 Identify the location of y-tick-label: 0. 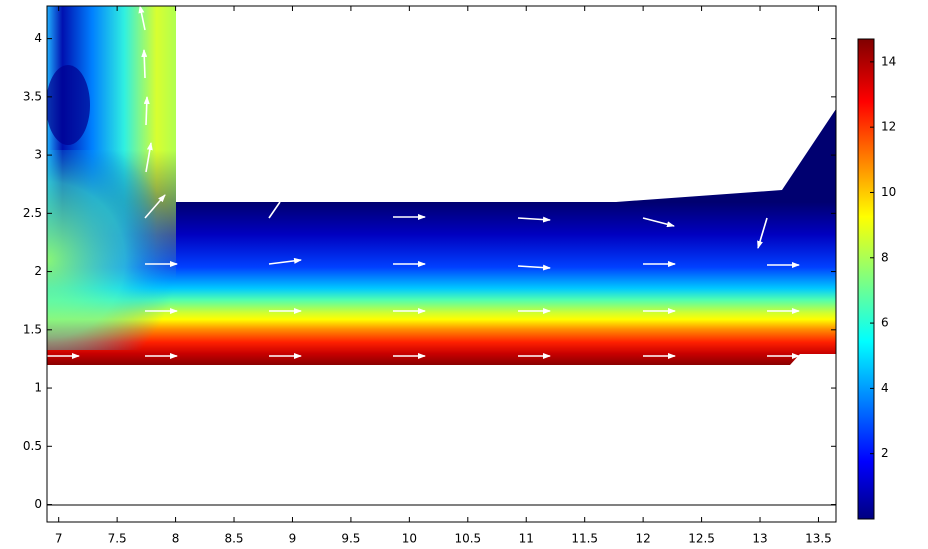
(38, 504).